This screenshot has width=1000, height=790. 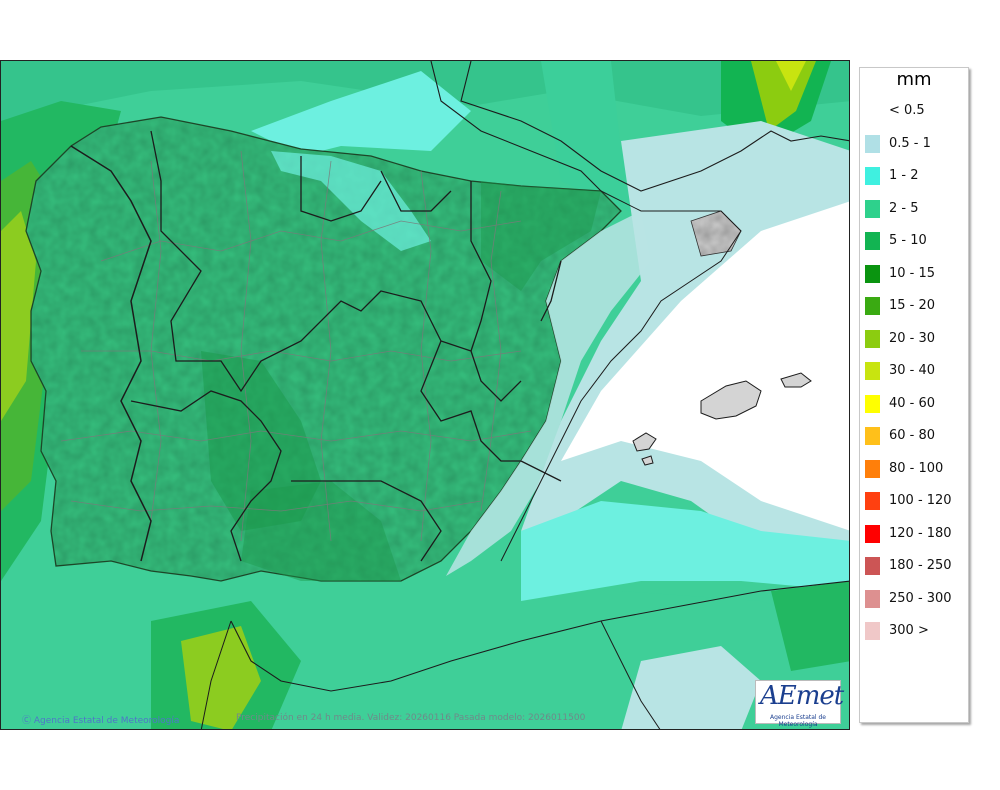 I want to click on ibiza, so click(x=644, y=442).